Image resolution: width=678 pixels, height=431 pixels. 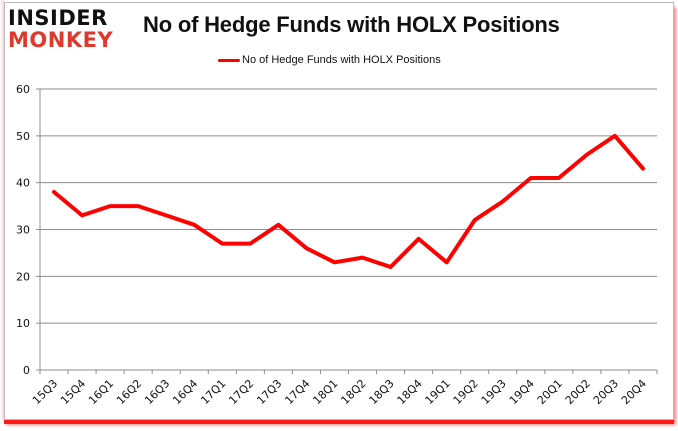 I want to click on x-tick-label: 19Q4, so click(x=522, y=392).